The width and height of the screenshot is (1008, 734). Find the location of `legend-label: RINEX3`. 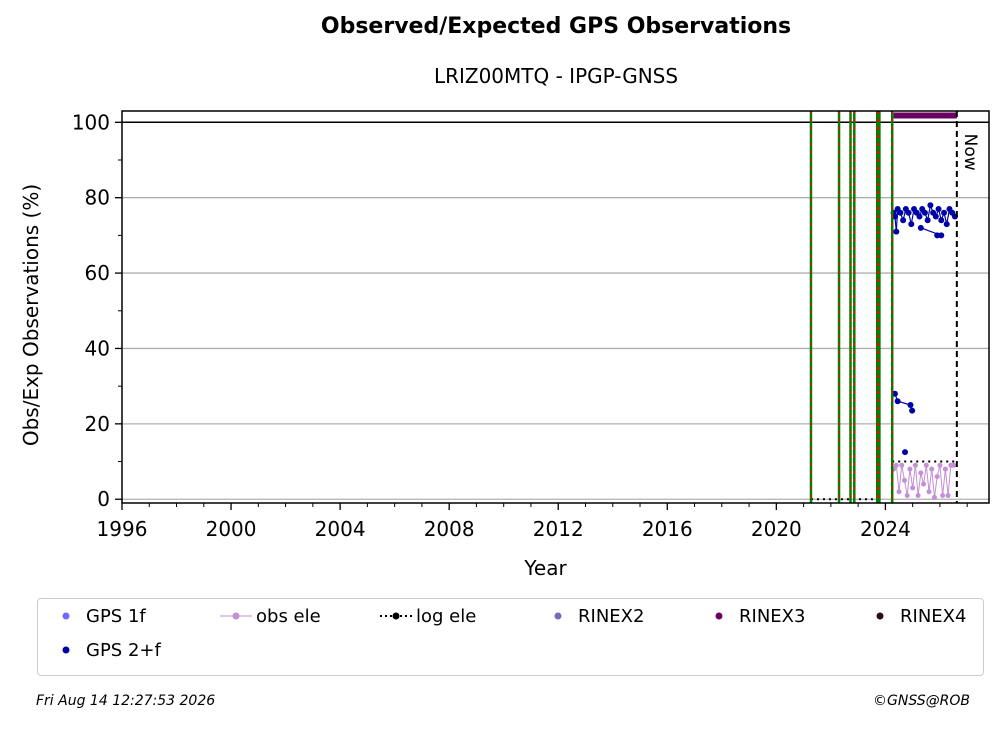

legend-label: RINEX3 is located at coordinates (772, 616).